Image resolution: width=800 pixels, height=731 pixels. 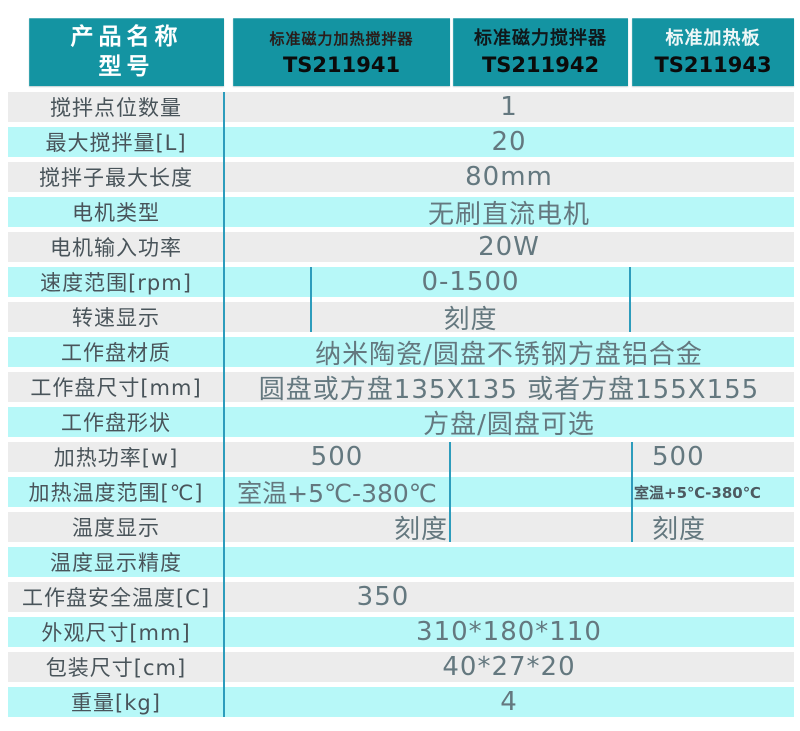 I want to click on spec-row-values: 室温+5℃-380℃ 室温+5℃-380℃, so click(x=509, y=492).